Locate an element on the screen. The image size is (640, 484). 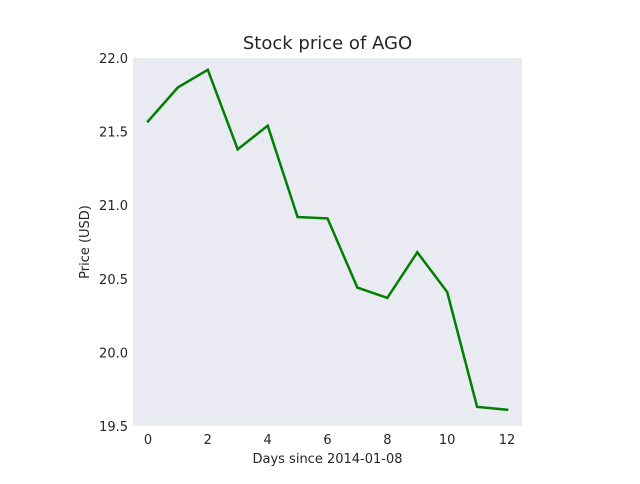
x-tick-label: 8 is located at coordinates (387, 440).